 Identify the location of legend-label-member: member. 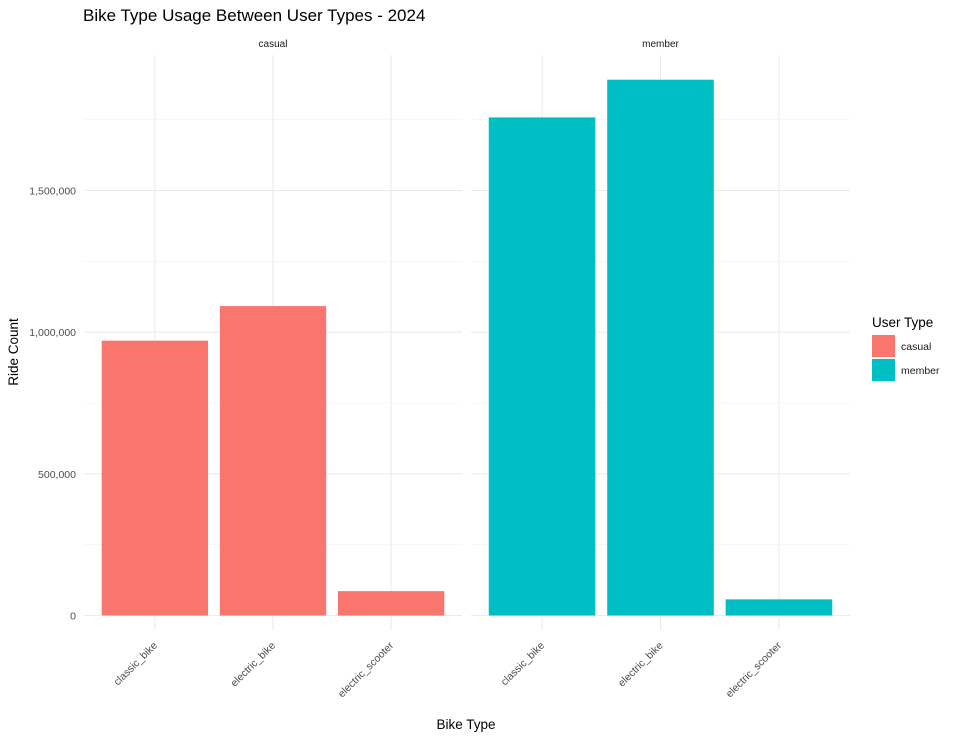
(920, 371).